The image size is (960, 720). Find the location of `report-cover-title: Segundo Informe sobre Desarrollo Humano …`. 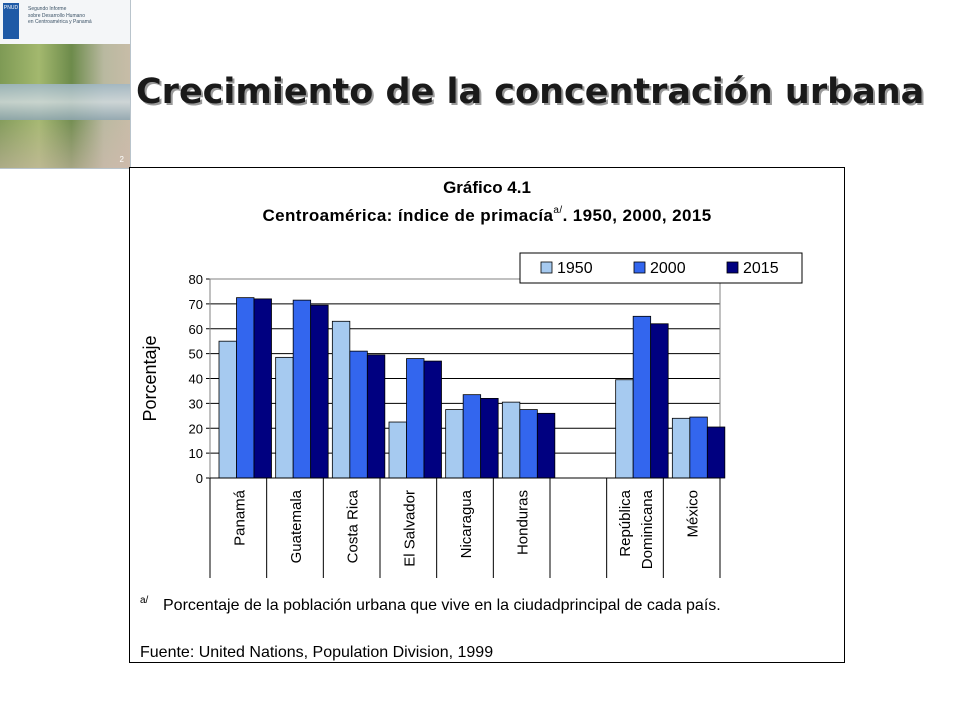

report-cover-title: Segundo Informe sobre Desarrollo Humano … is located at coordinates (78, 16).